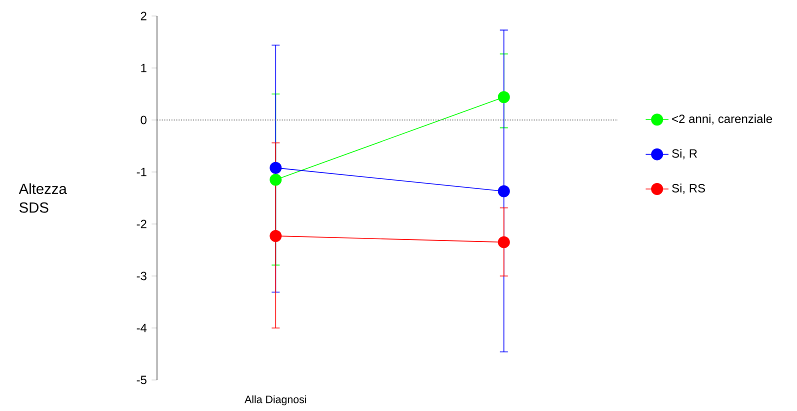 This screenshot has width=797, height=411. What do you see at coordinates (143, 120) in the screenshot?
I see `y-tick-label: 0` at bounding box center [143, 120].